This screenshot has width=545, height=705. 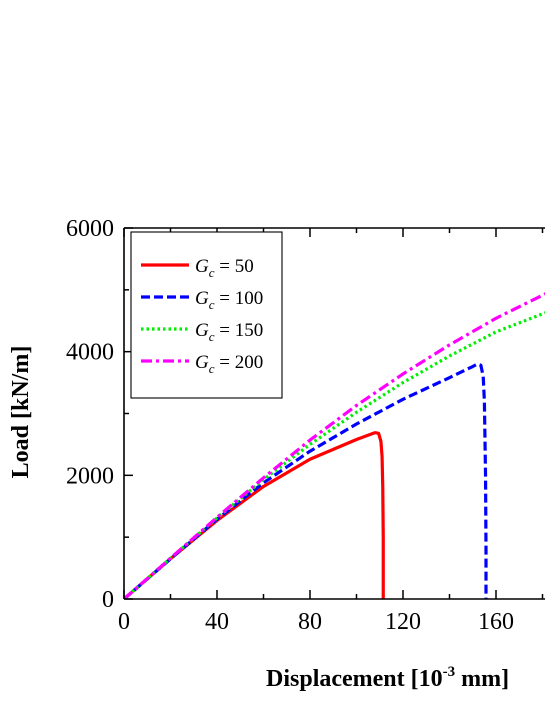 I want to click on legend: Gc = 50 Gc = 100 Gc = 150 Gc = 200, so click(x=206, y=315).